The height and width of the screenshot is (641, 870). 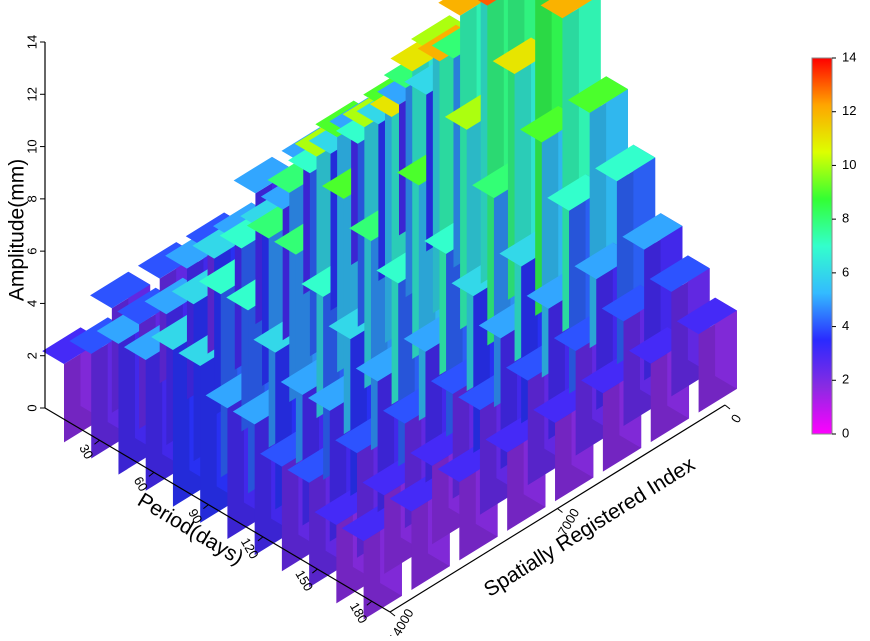 What do you see at coordinates (706, 355) in the screenshot?
I see `bar` at bounding box center [706, 355].